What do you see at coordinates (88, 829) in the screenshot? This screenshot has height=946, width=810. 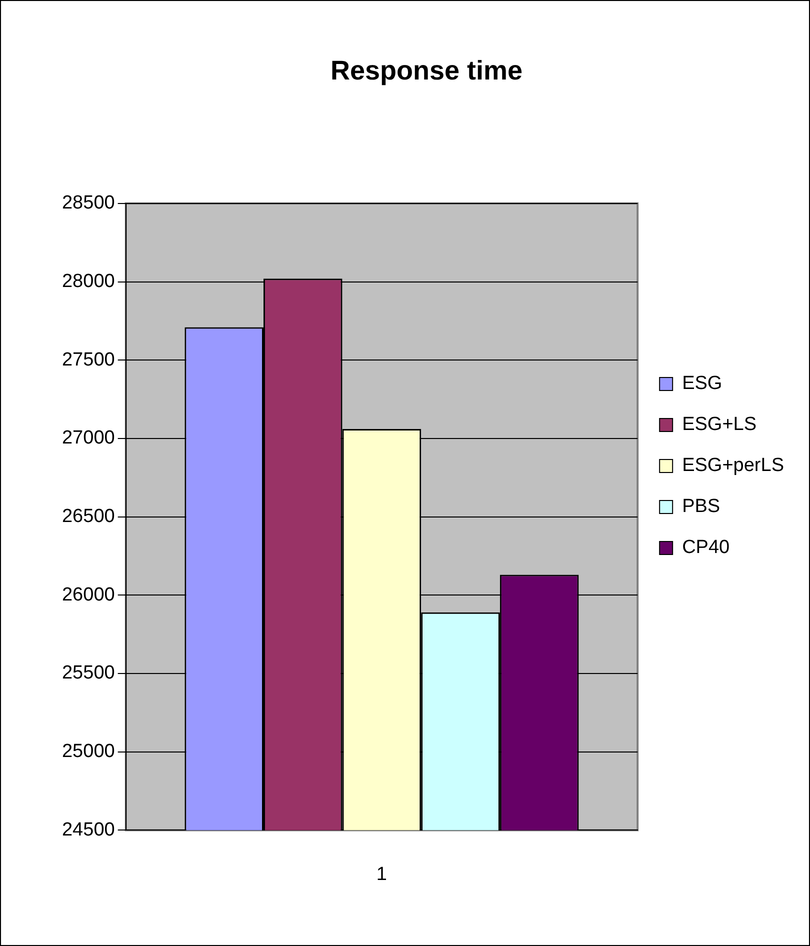 I see `y-tick-label: 24500` at bounding box center [88, 829].